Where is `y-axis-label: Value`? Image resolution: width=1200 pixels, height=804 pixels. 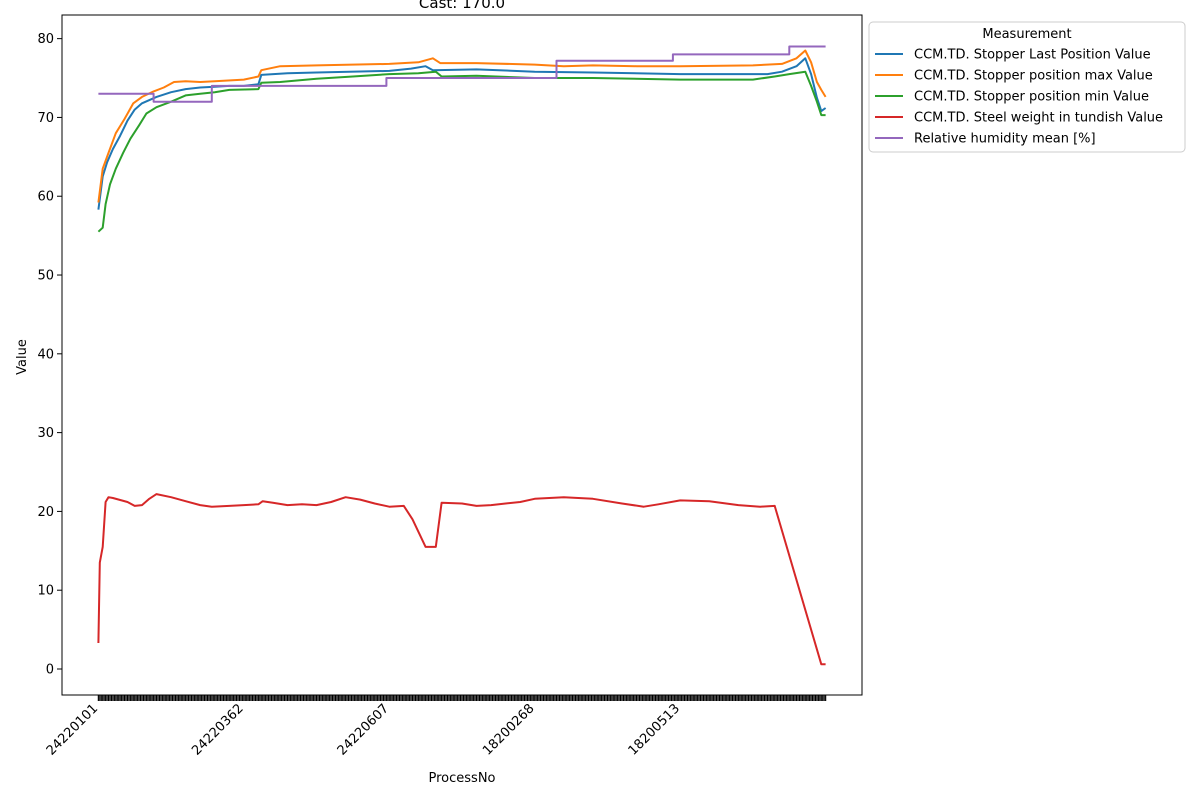 y-axis-label: Value is located at coordinates (22, 357).